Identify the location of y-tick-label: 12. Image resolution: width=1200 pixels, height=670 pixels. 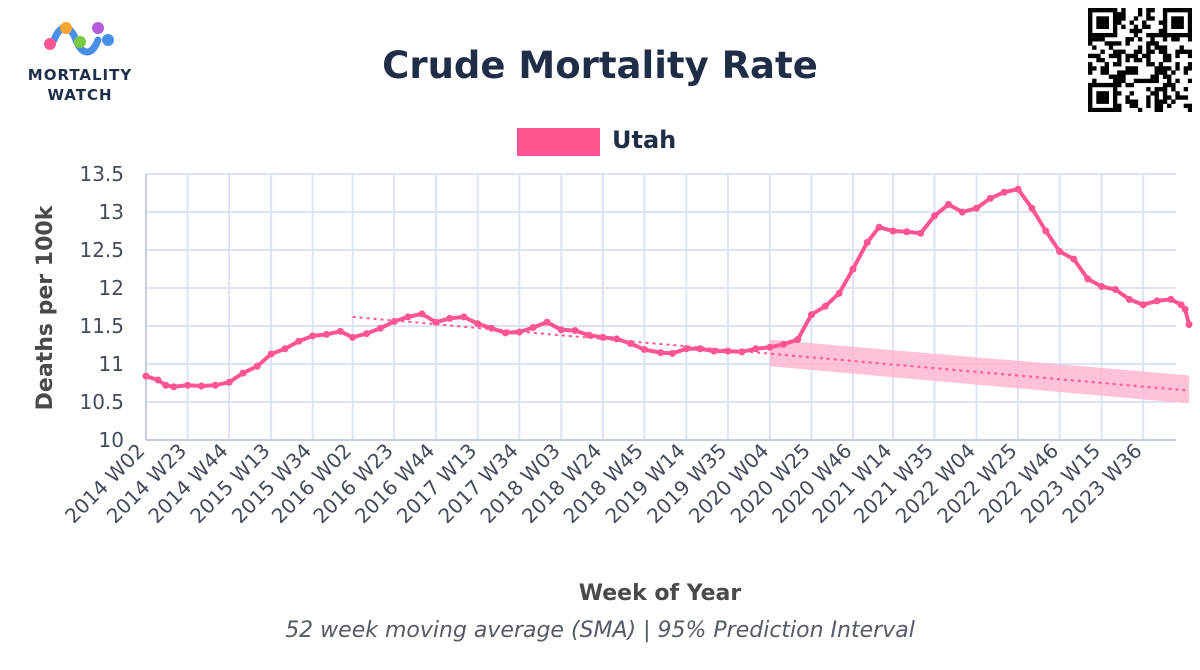
(111, 288).